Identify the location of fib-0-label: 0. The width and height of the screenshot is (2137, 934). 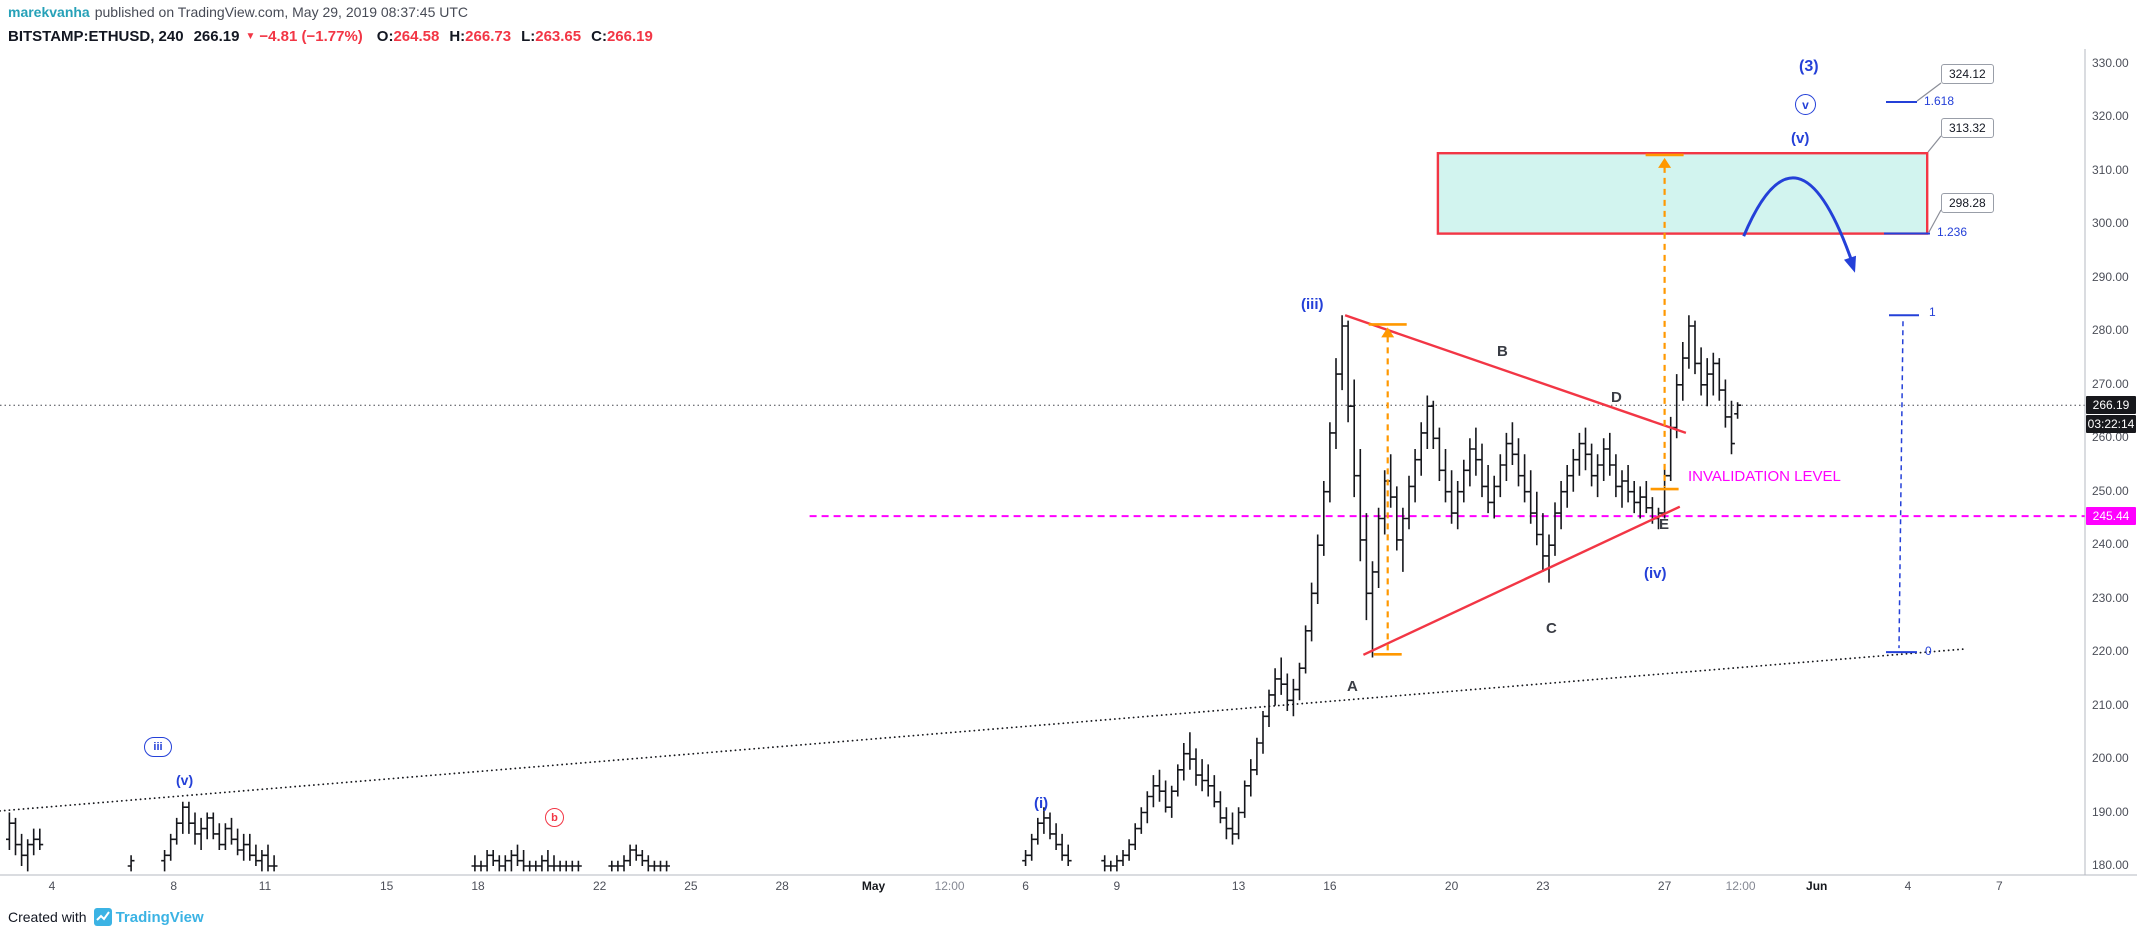
(1928, 651).